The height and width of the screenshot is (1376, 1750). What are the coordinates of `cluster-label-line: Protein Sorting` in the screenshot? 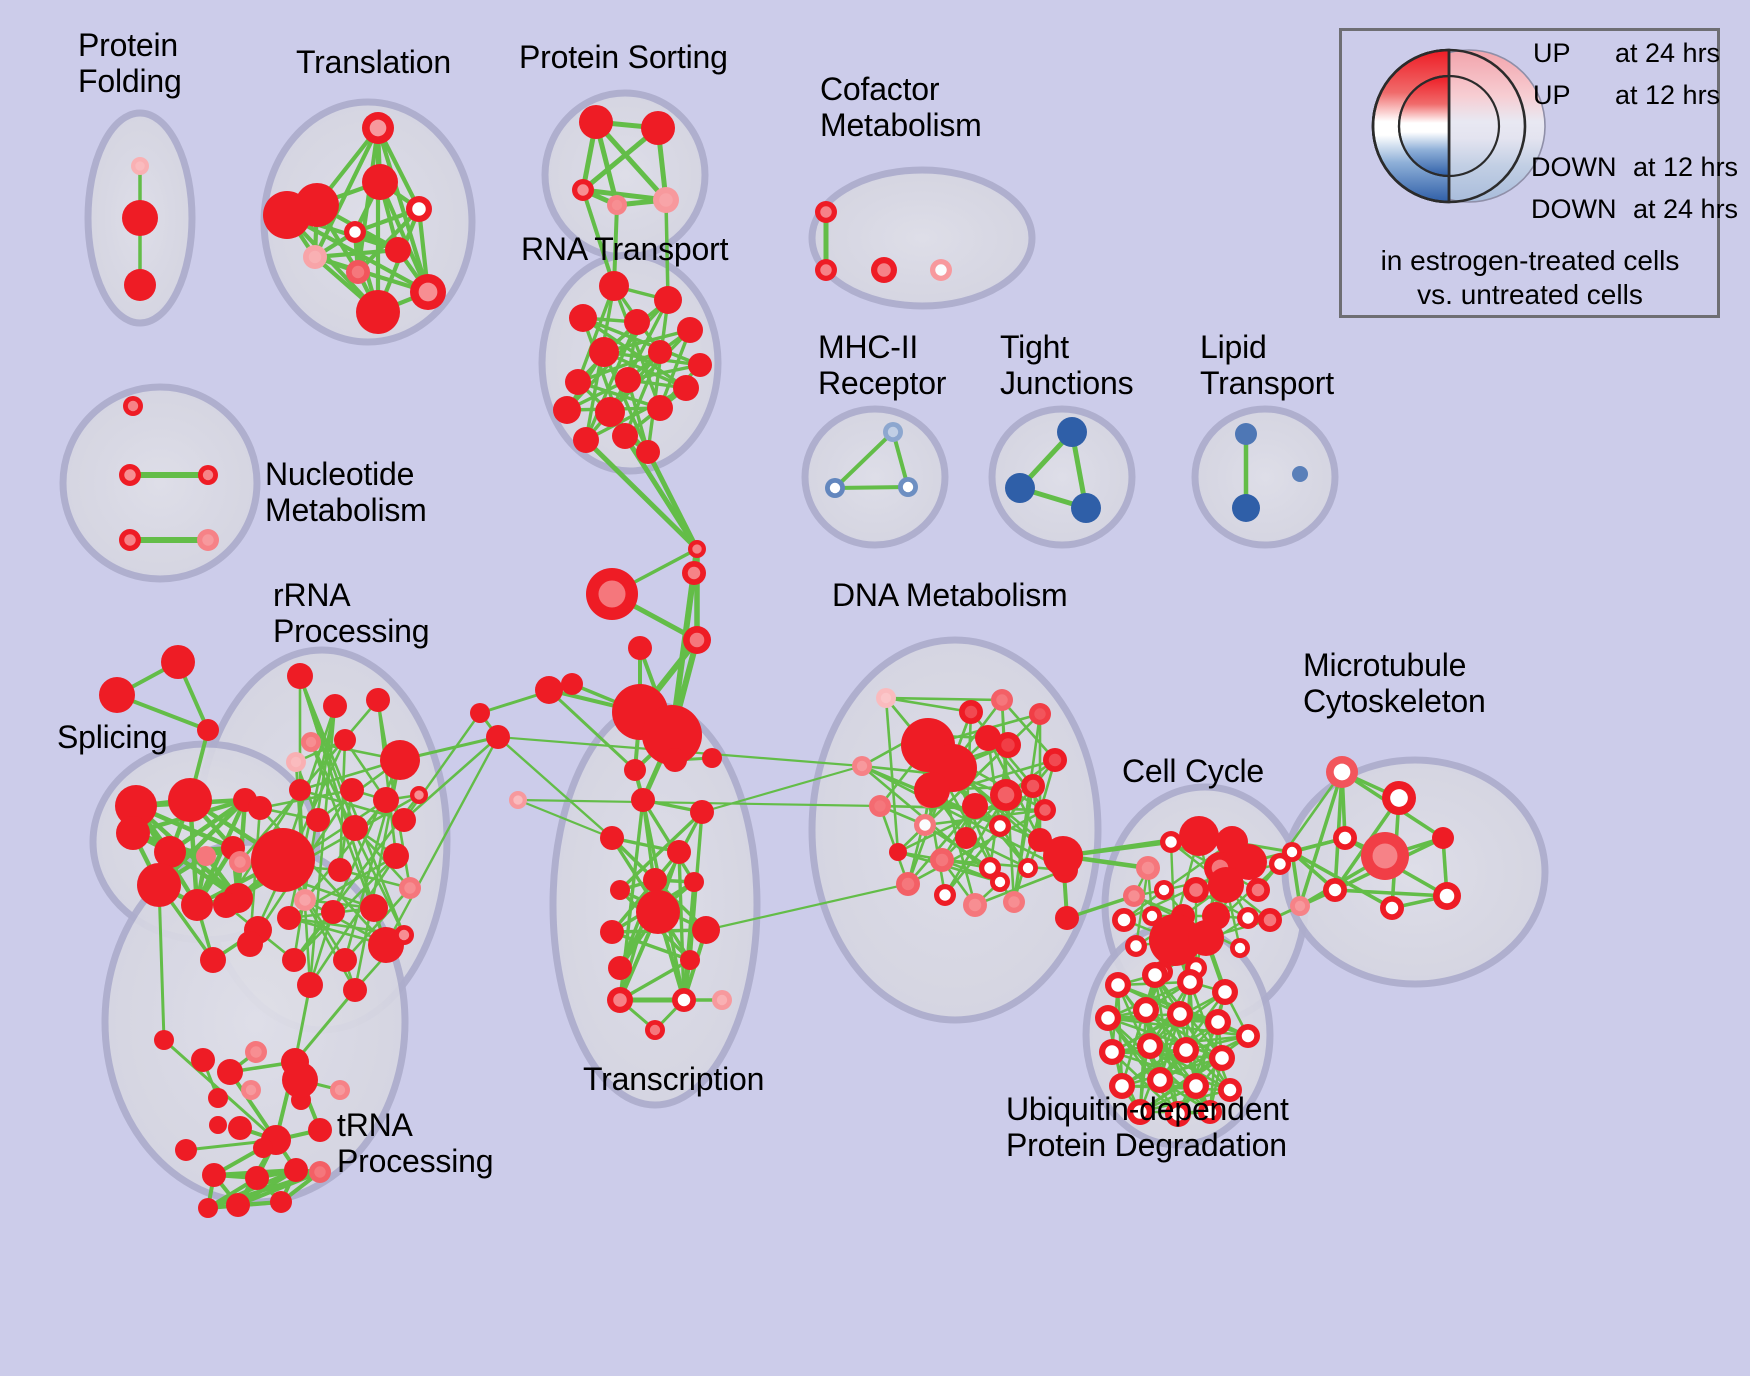 It's located at (623, 57).